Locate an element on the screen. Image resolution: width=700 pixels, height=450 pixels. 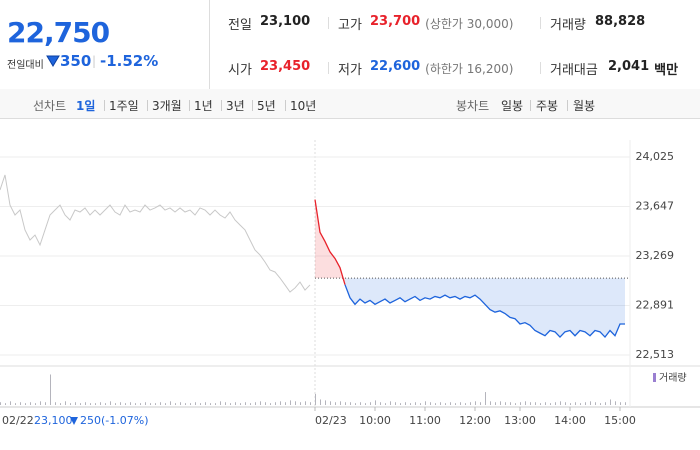
stat-value: 22,600 is located at coordinates (395, 66).